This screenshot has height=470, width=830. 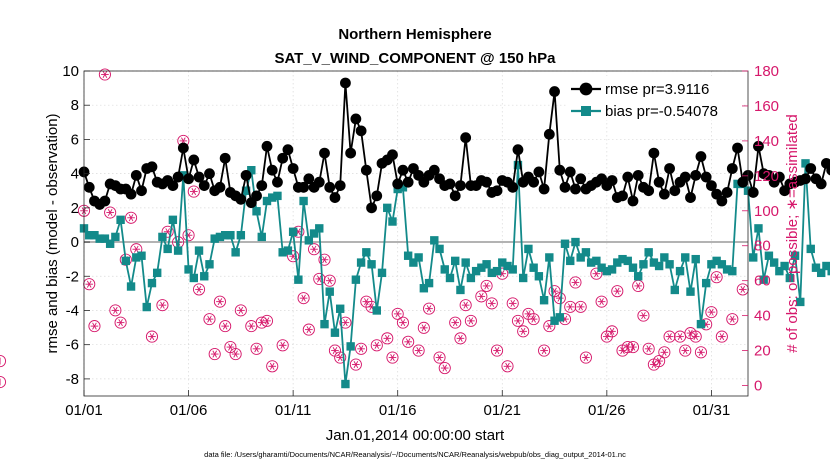 I want to click on x-tick-label: 01/01, so click(x=84, y=410).